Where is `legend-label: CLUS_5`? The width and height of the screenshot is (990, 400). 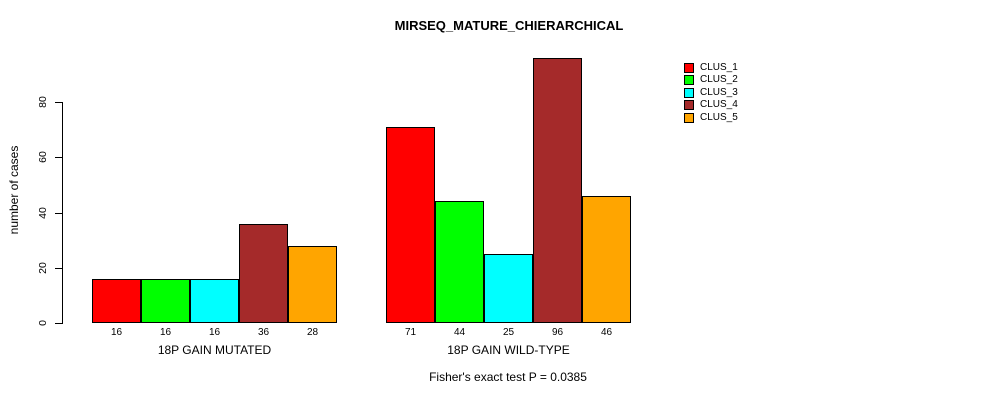
legend-label: CLUS_5 is located at coordinates (719, 117).